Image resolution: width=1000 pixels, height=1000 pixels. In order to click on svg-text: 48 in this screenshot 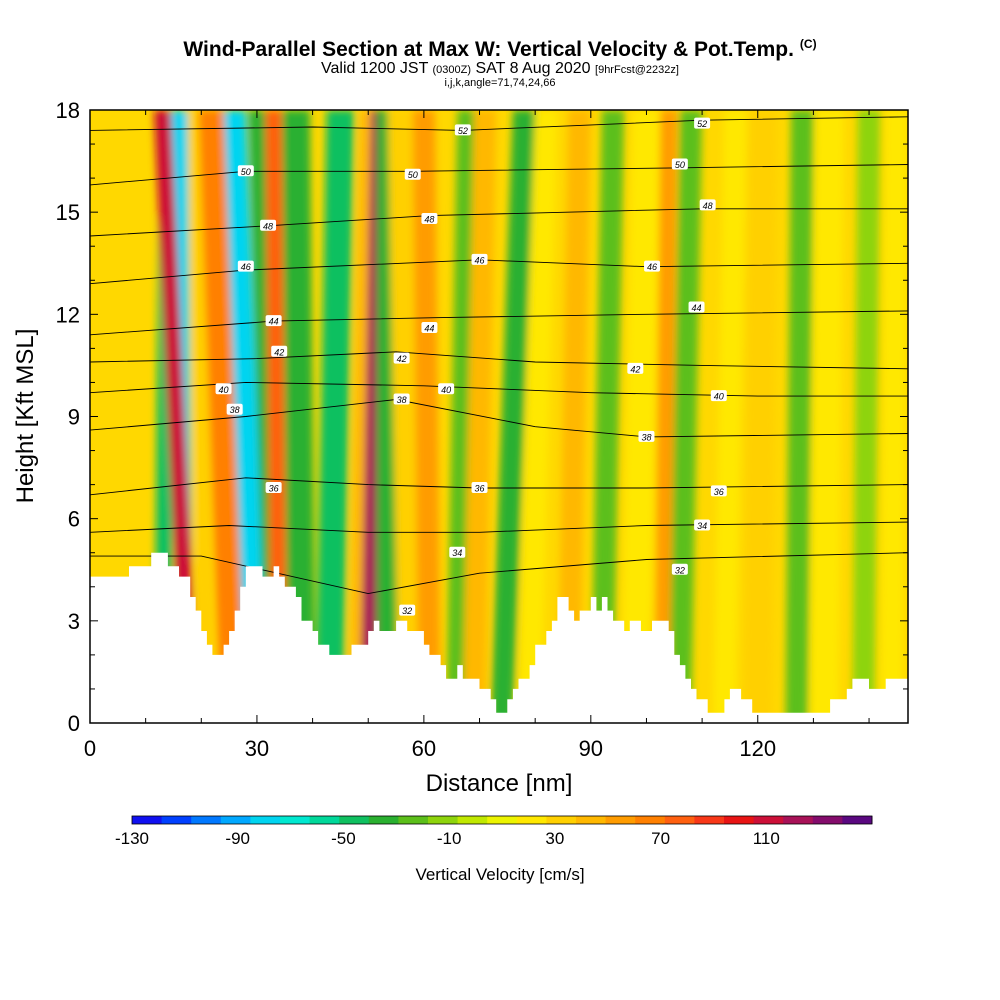, I will do `click(268, 226)`.